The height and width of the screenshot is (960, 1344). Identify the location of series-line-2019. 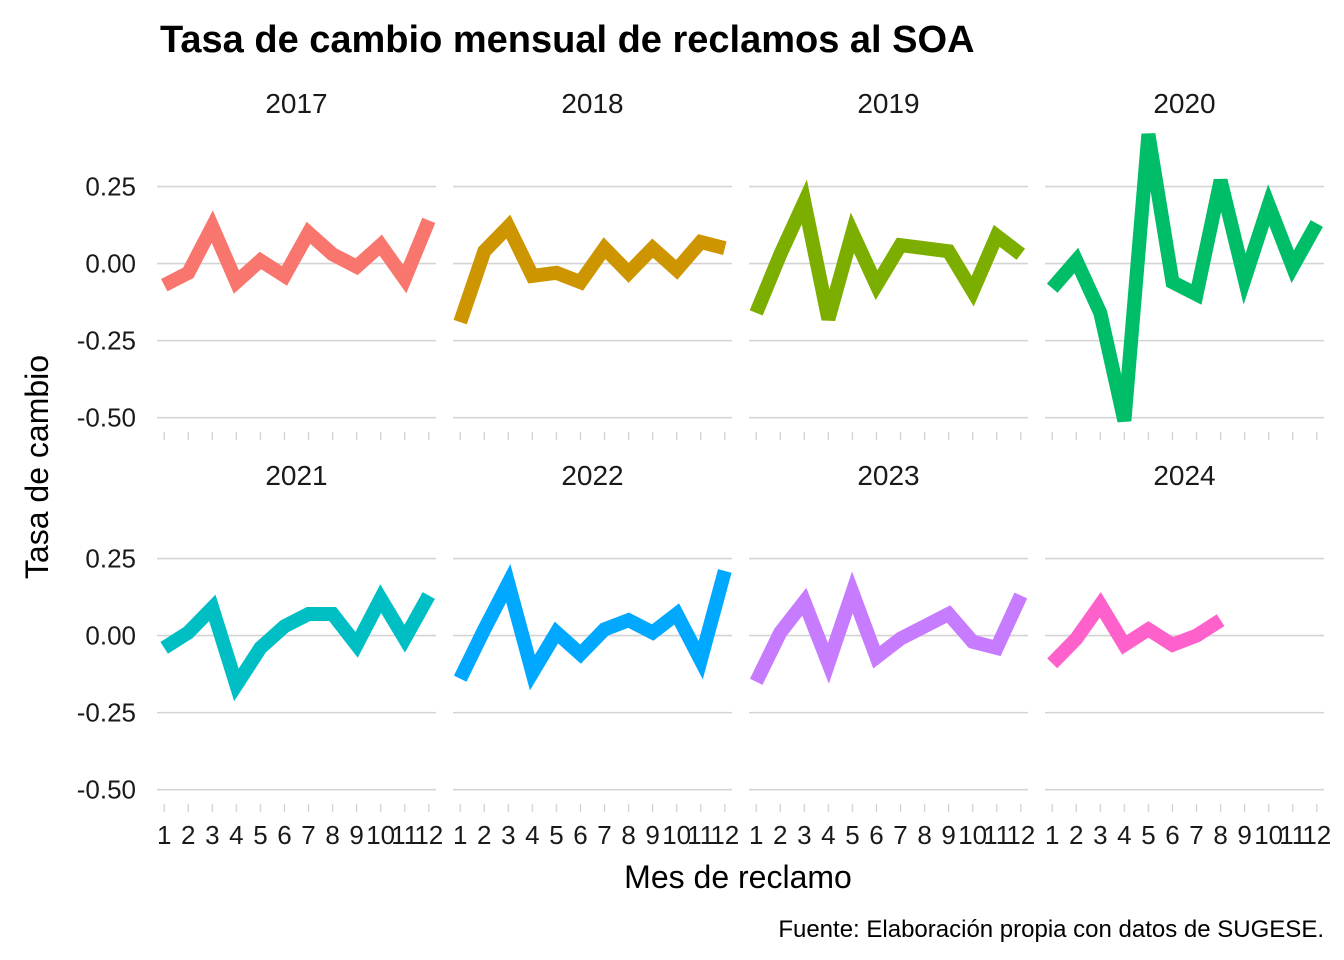
(887, 250).